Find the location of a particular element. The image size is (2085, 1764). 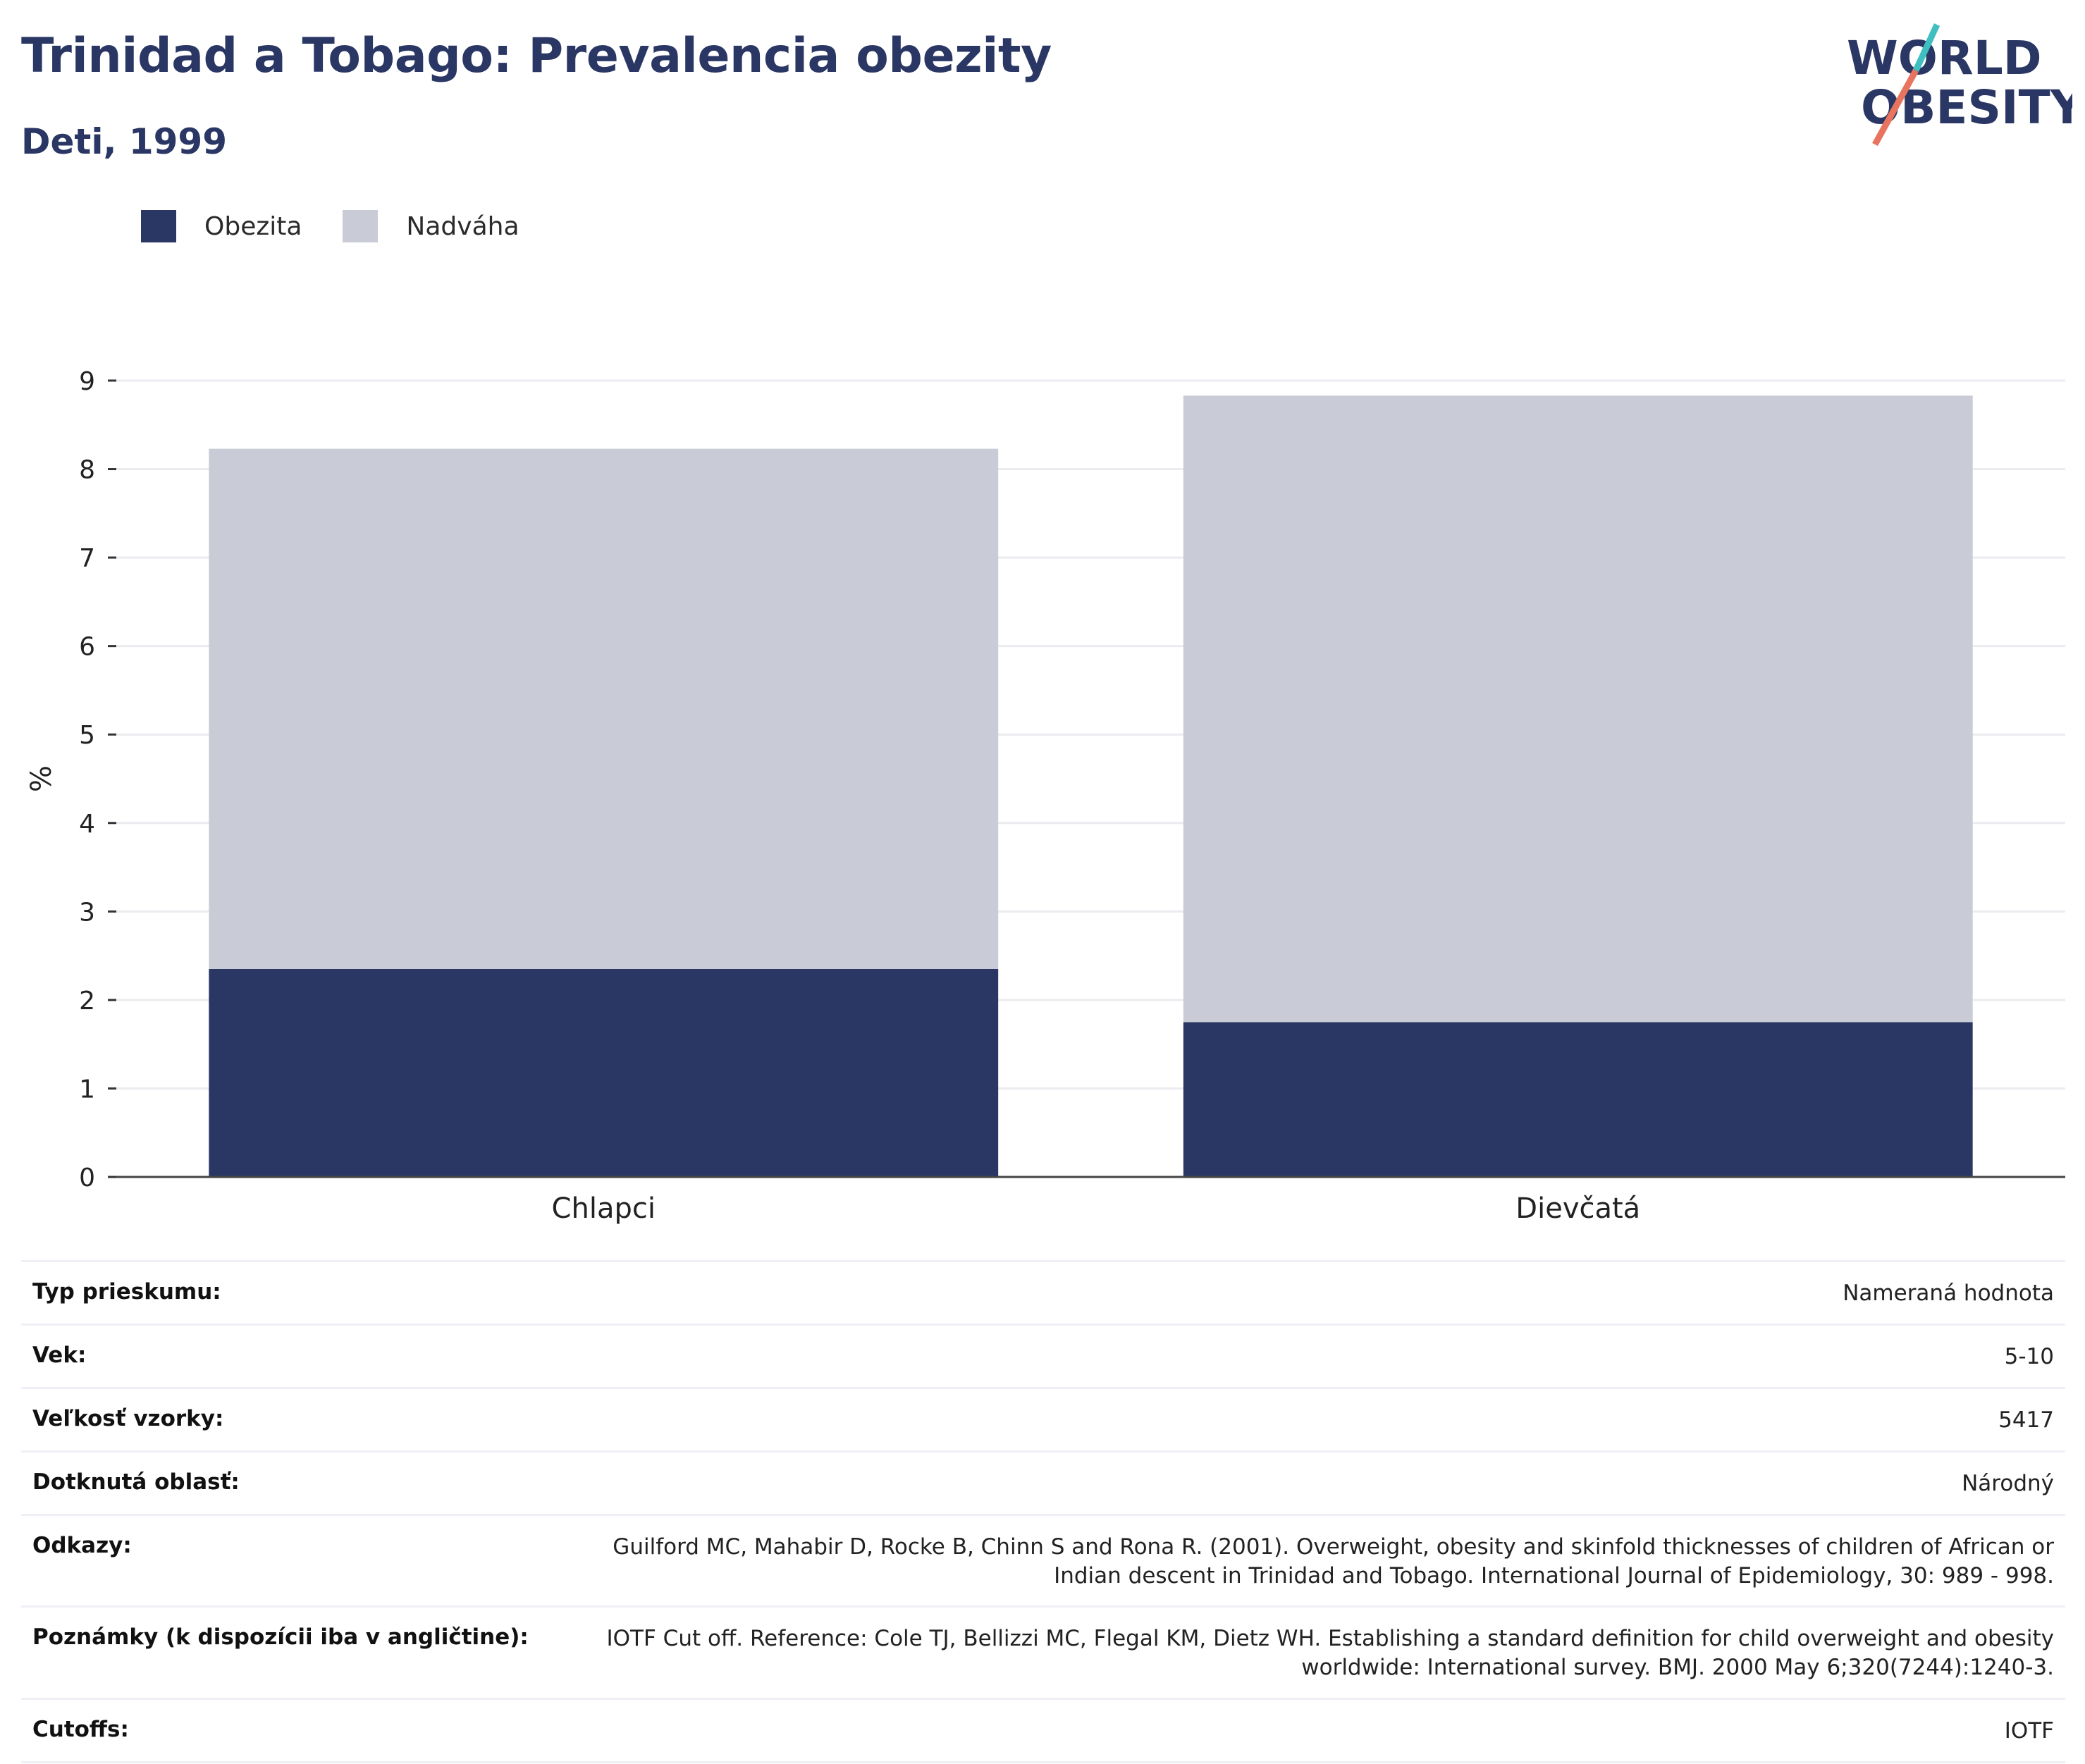

y-tick-label: 3 is located at coordinates (87, 912).